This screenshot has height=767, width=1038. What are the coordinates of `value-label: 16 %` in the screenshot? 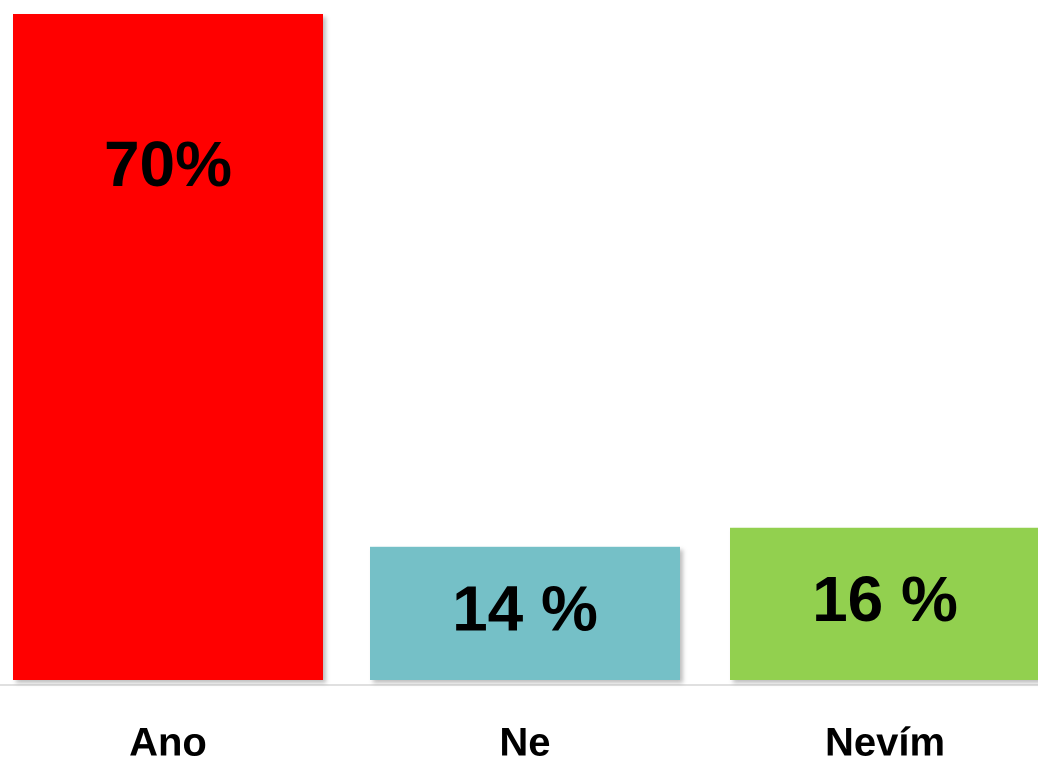 It's located at (885, 599).